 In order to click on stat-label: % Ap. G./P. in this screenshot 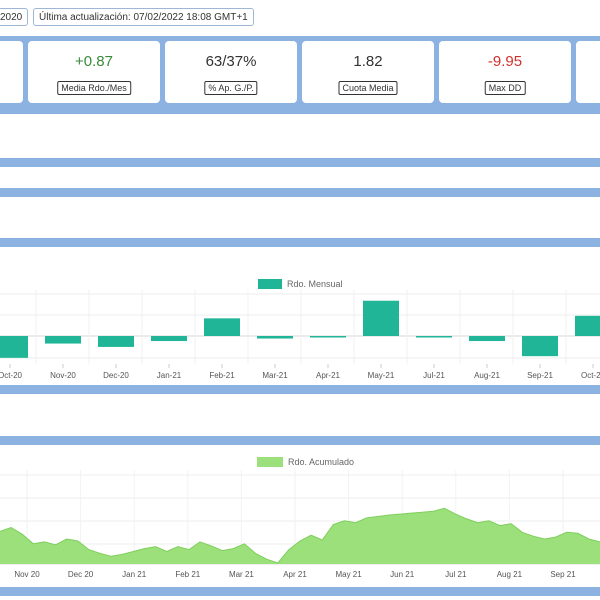, I will do `click(231, 88)`.